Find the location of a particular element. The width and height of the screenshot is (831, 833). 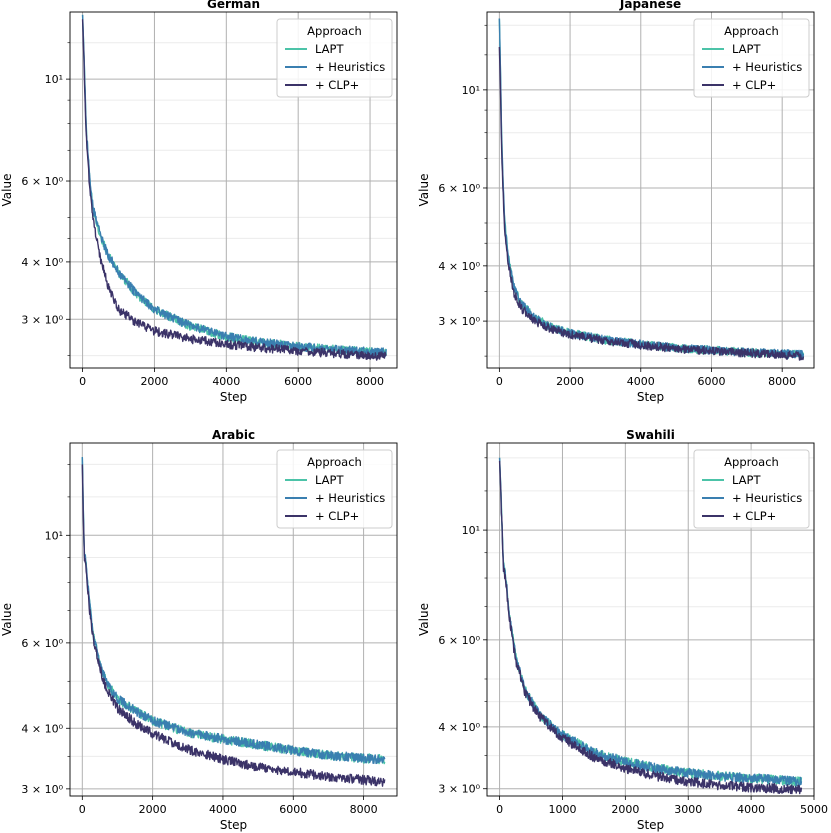

panel-title: German is located at coordinates (233, 5).